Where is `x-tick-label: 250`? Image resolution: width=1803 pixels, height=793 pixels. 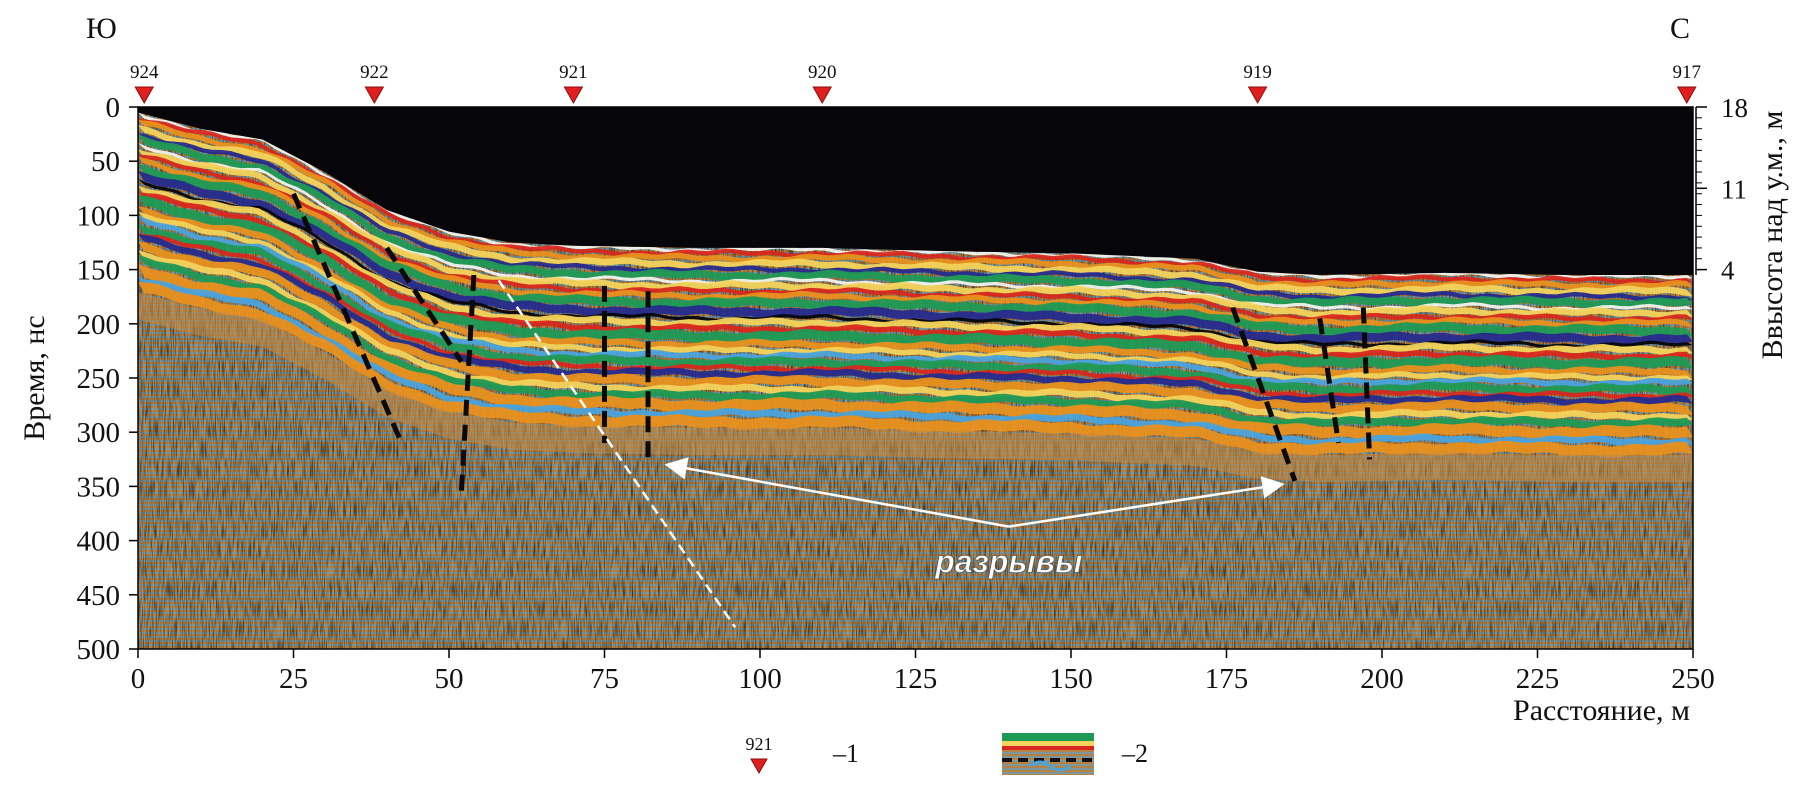
x-tick-label: 250 is located at coordinates (1693, 679).